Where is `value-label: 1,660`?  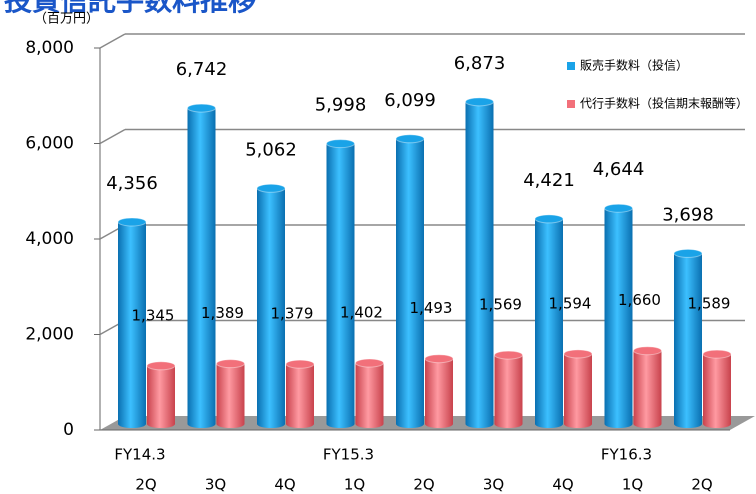 value-label: 1,660 is located at coordinates (639, 300).